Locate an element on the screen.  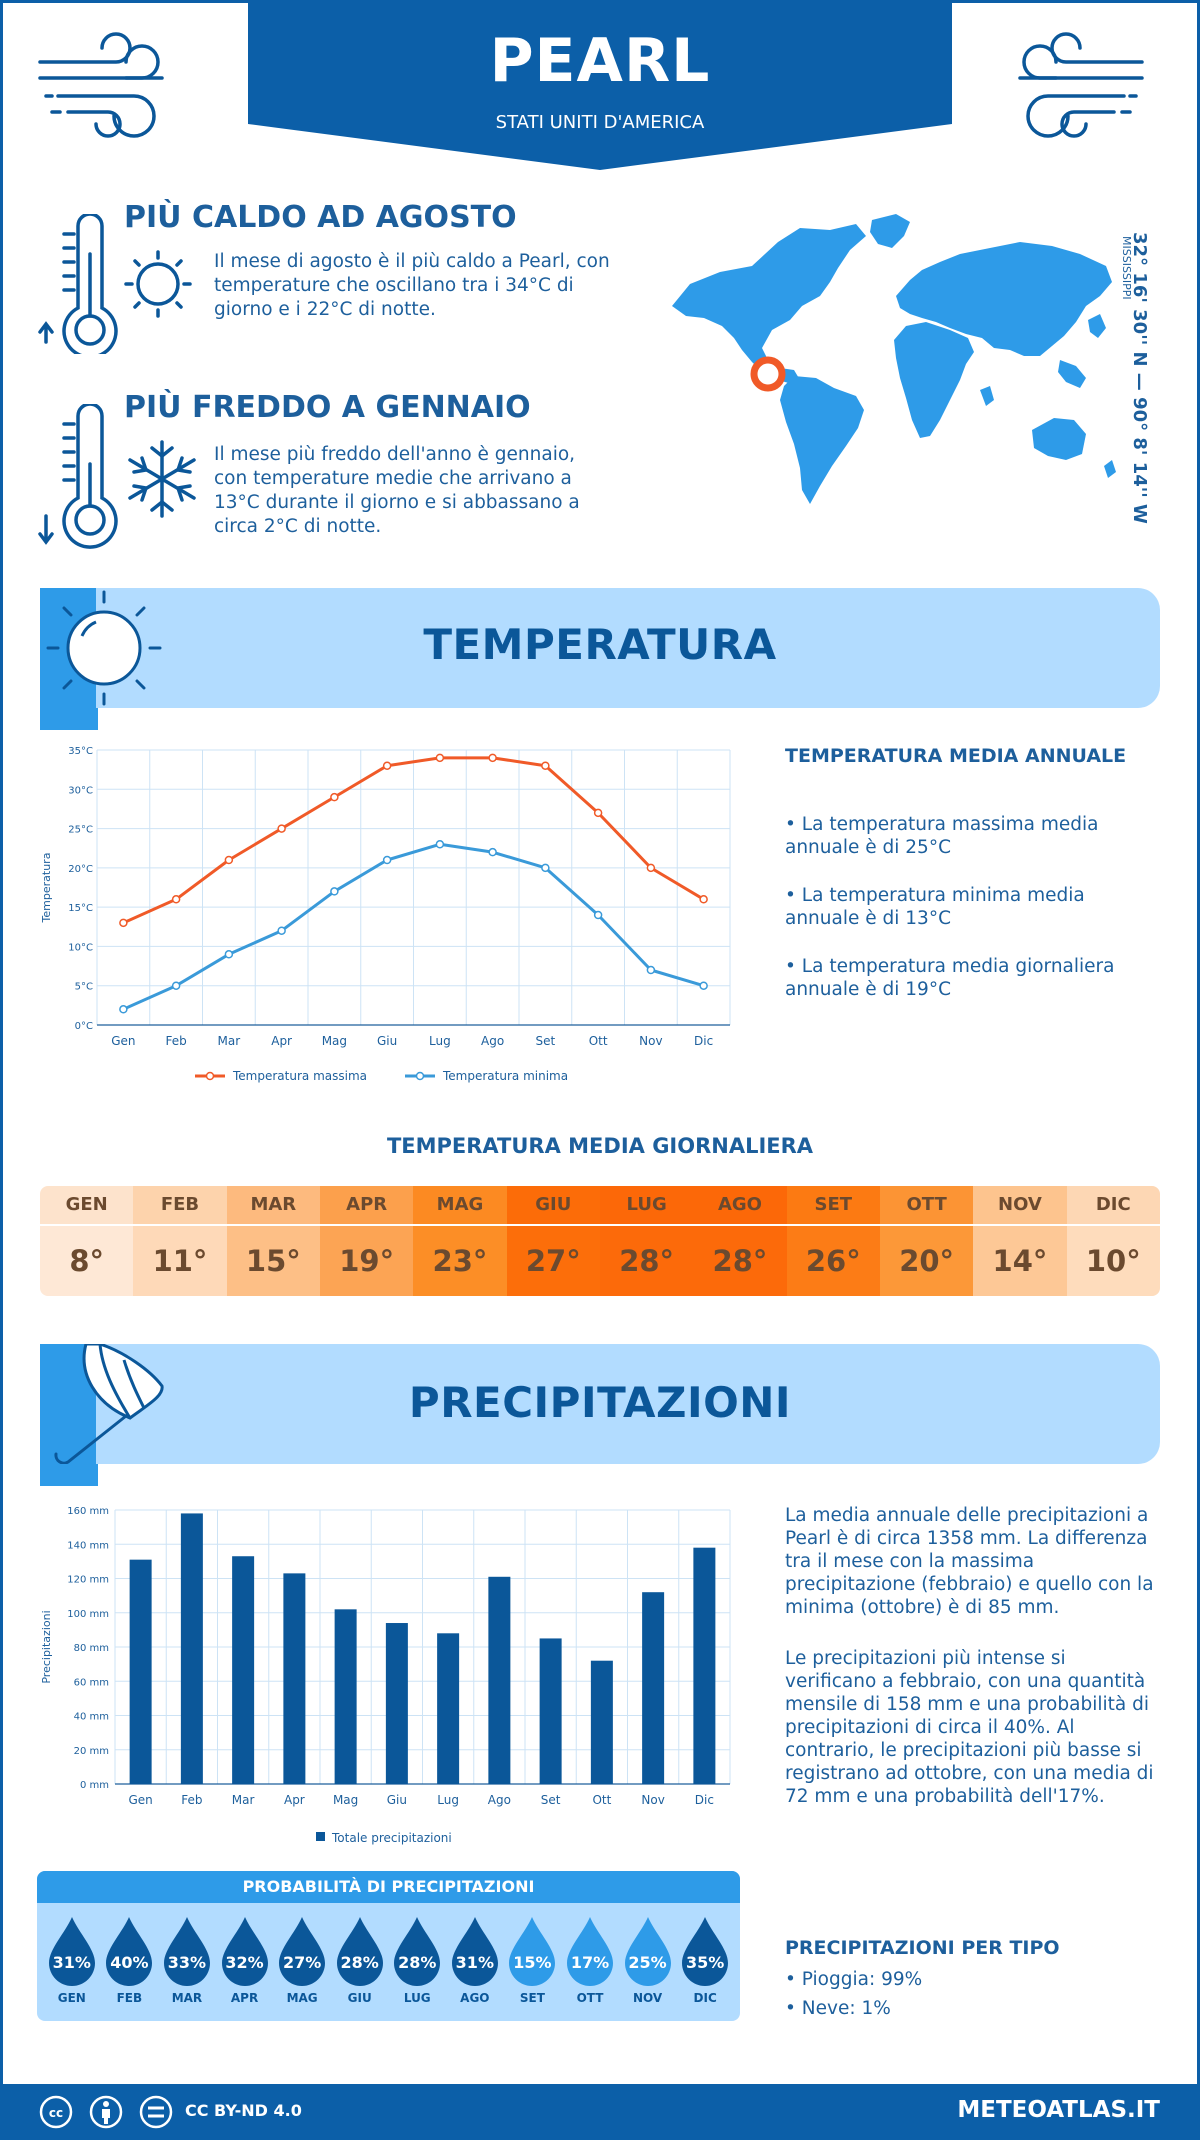
y-tick-label: 10°C is located at coordinates (80, 947).